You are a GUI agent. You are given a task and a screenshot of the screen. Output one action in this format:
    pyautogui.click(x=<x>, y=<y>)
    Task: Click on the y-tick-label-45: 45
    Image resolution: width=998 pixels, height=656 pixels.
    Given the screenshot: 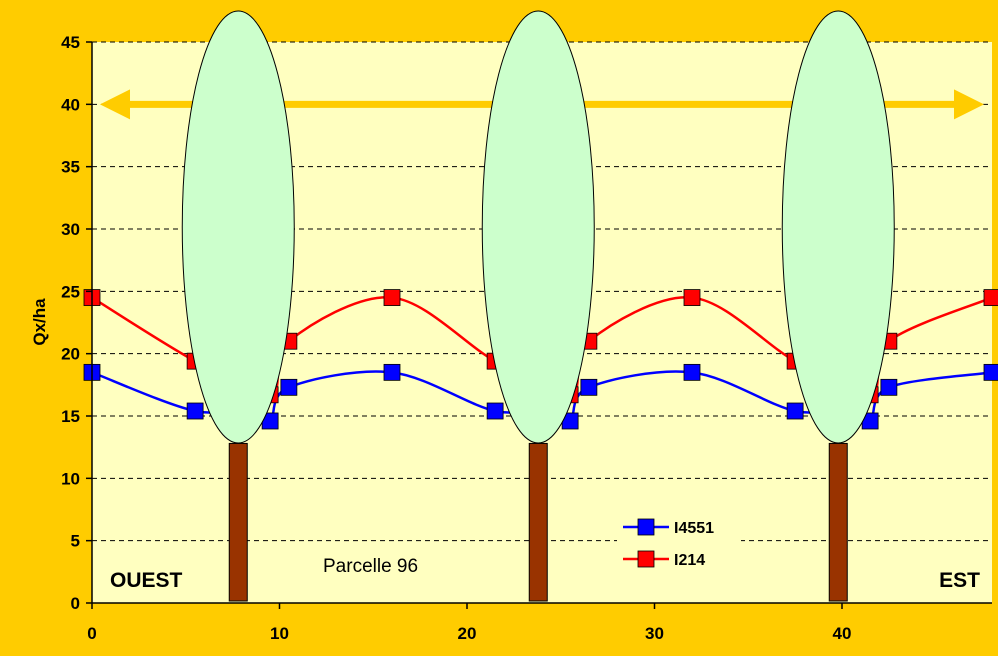 What is the action you would take?
    pyautogui.click(x=70, y=42)
    